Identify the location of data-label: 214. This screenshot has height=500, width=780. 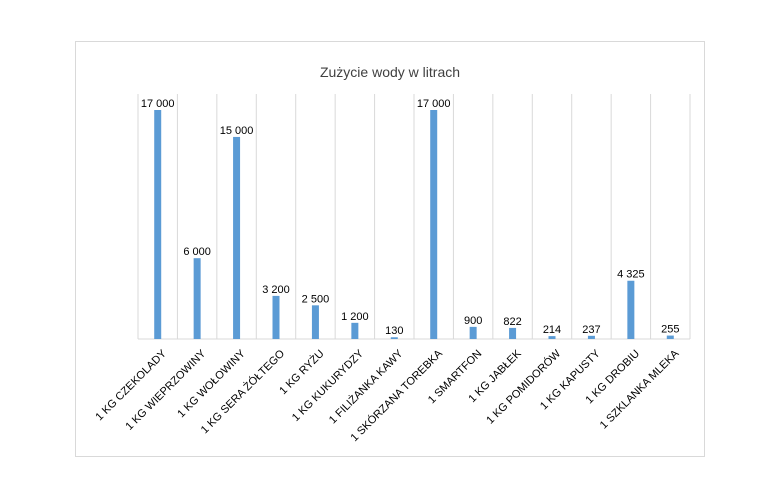
(552, 330).